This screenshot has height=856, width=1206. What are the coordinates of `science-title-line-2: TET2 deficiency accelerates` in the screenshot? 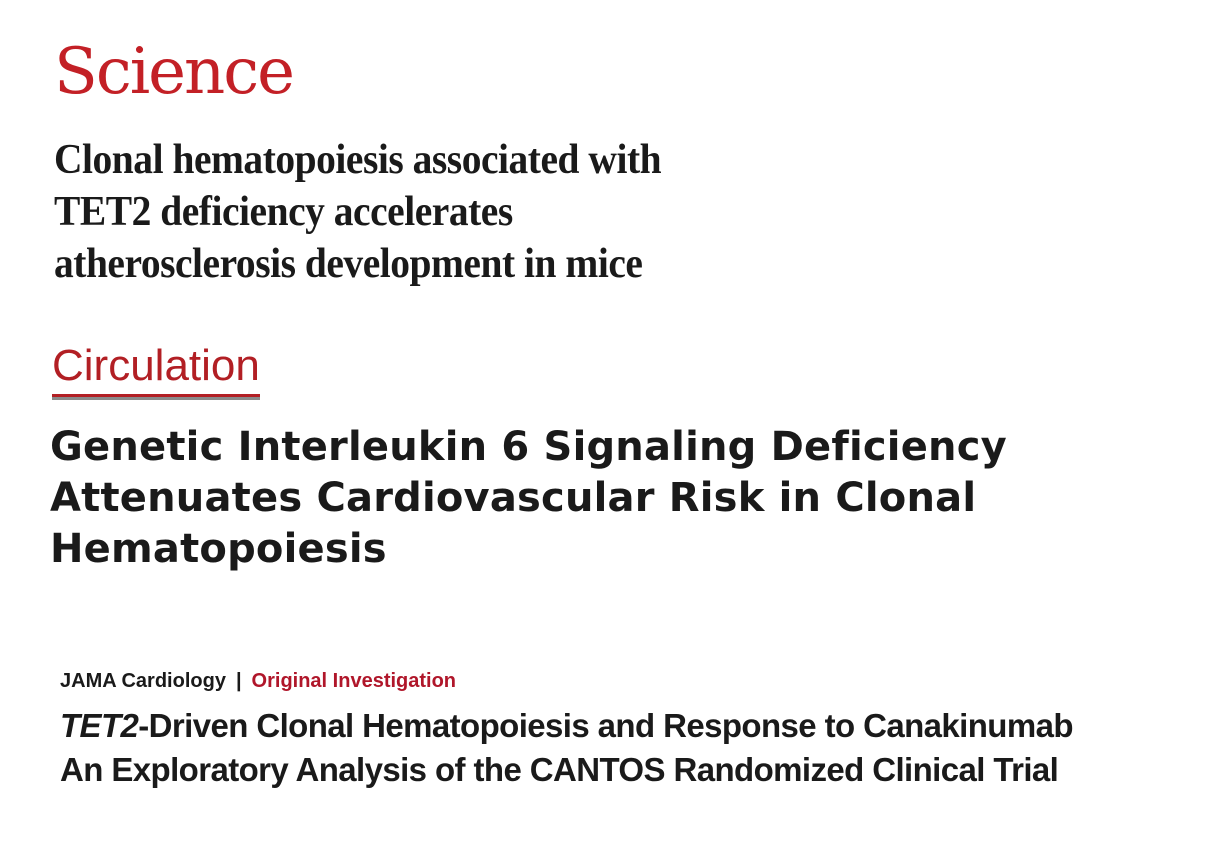 It's located at (571, 212).